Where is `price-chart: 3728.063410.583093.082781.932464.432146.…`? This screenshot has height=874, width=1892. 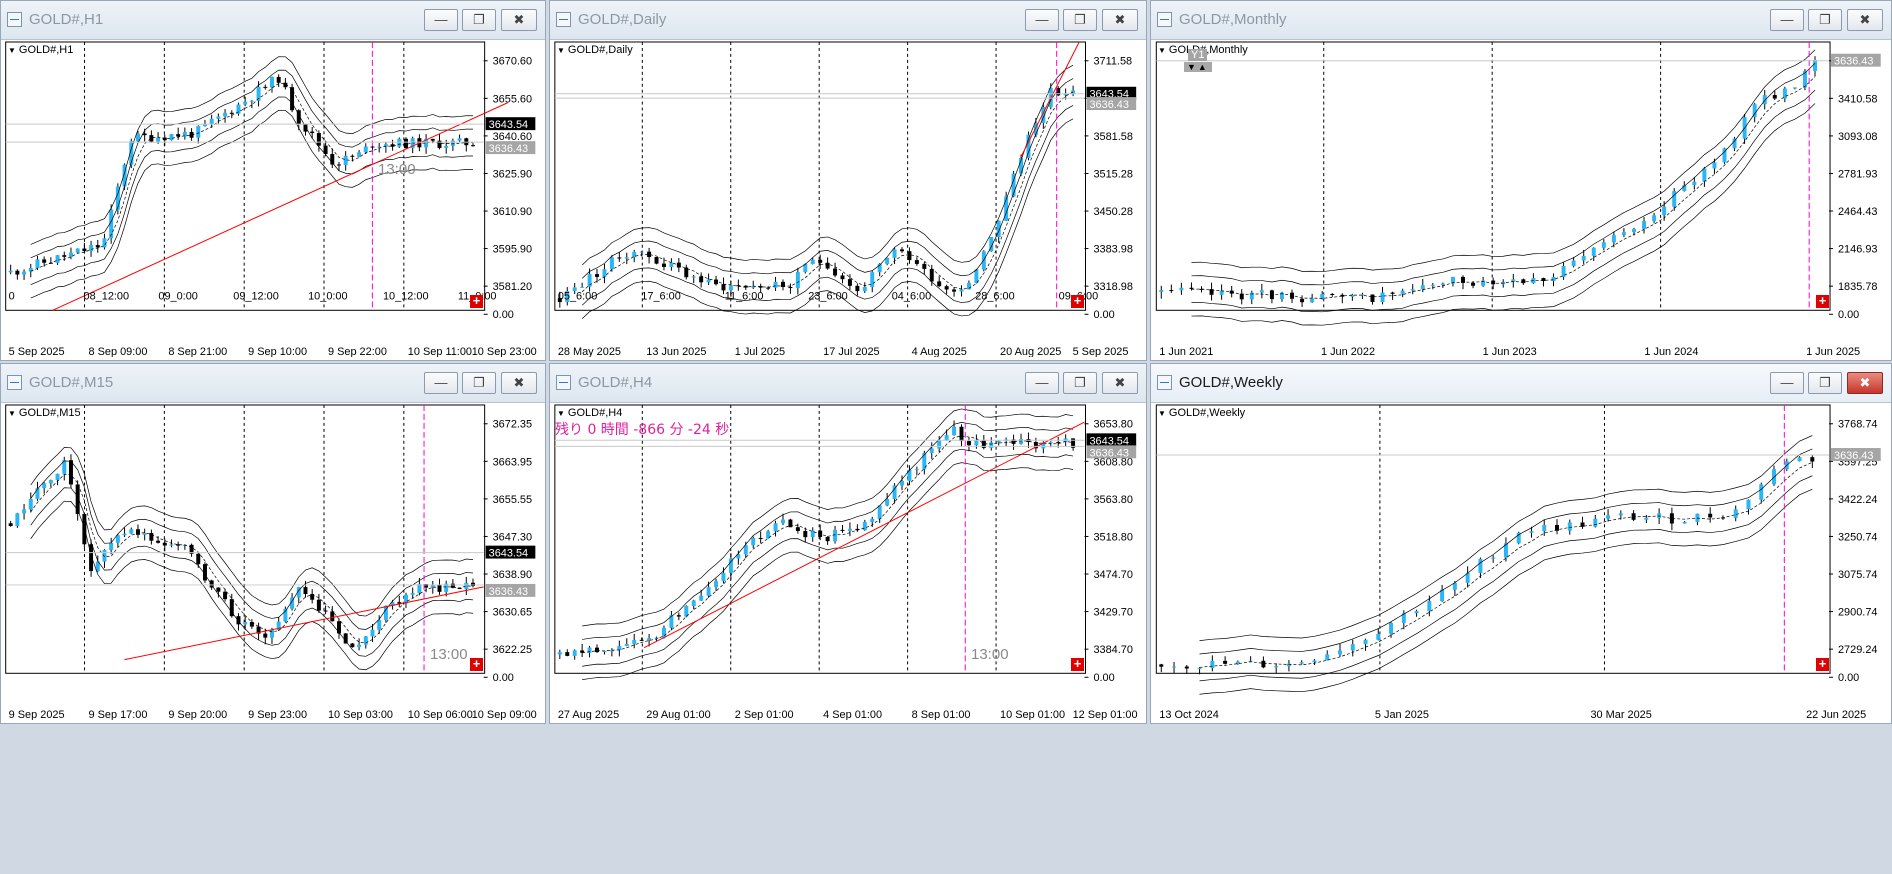
price-chart: 3728.063410.583093.082781.932464.432146.… is located at coordinates (1521, 199).